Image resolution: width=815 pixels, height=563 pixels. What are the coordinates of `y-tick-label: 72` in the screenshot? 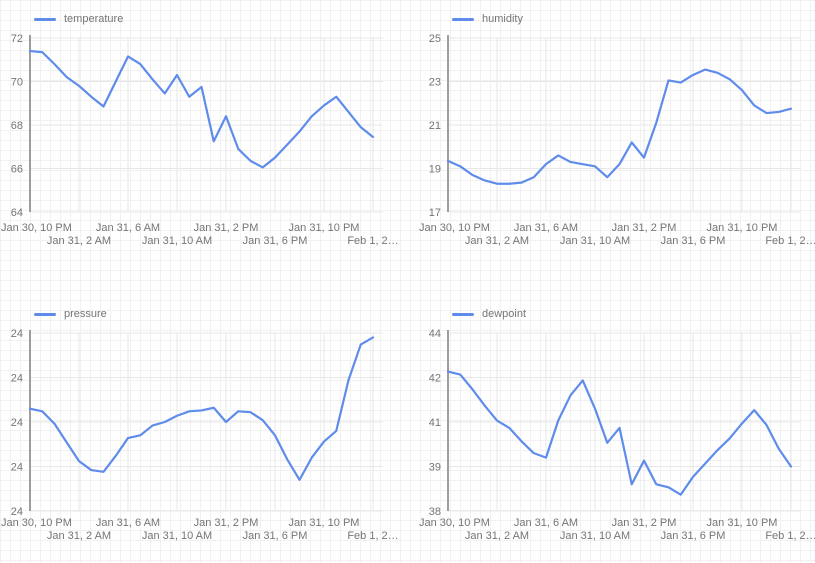 It's located at (17, 39).